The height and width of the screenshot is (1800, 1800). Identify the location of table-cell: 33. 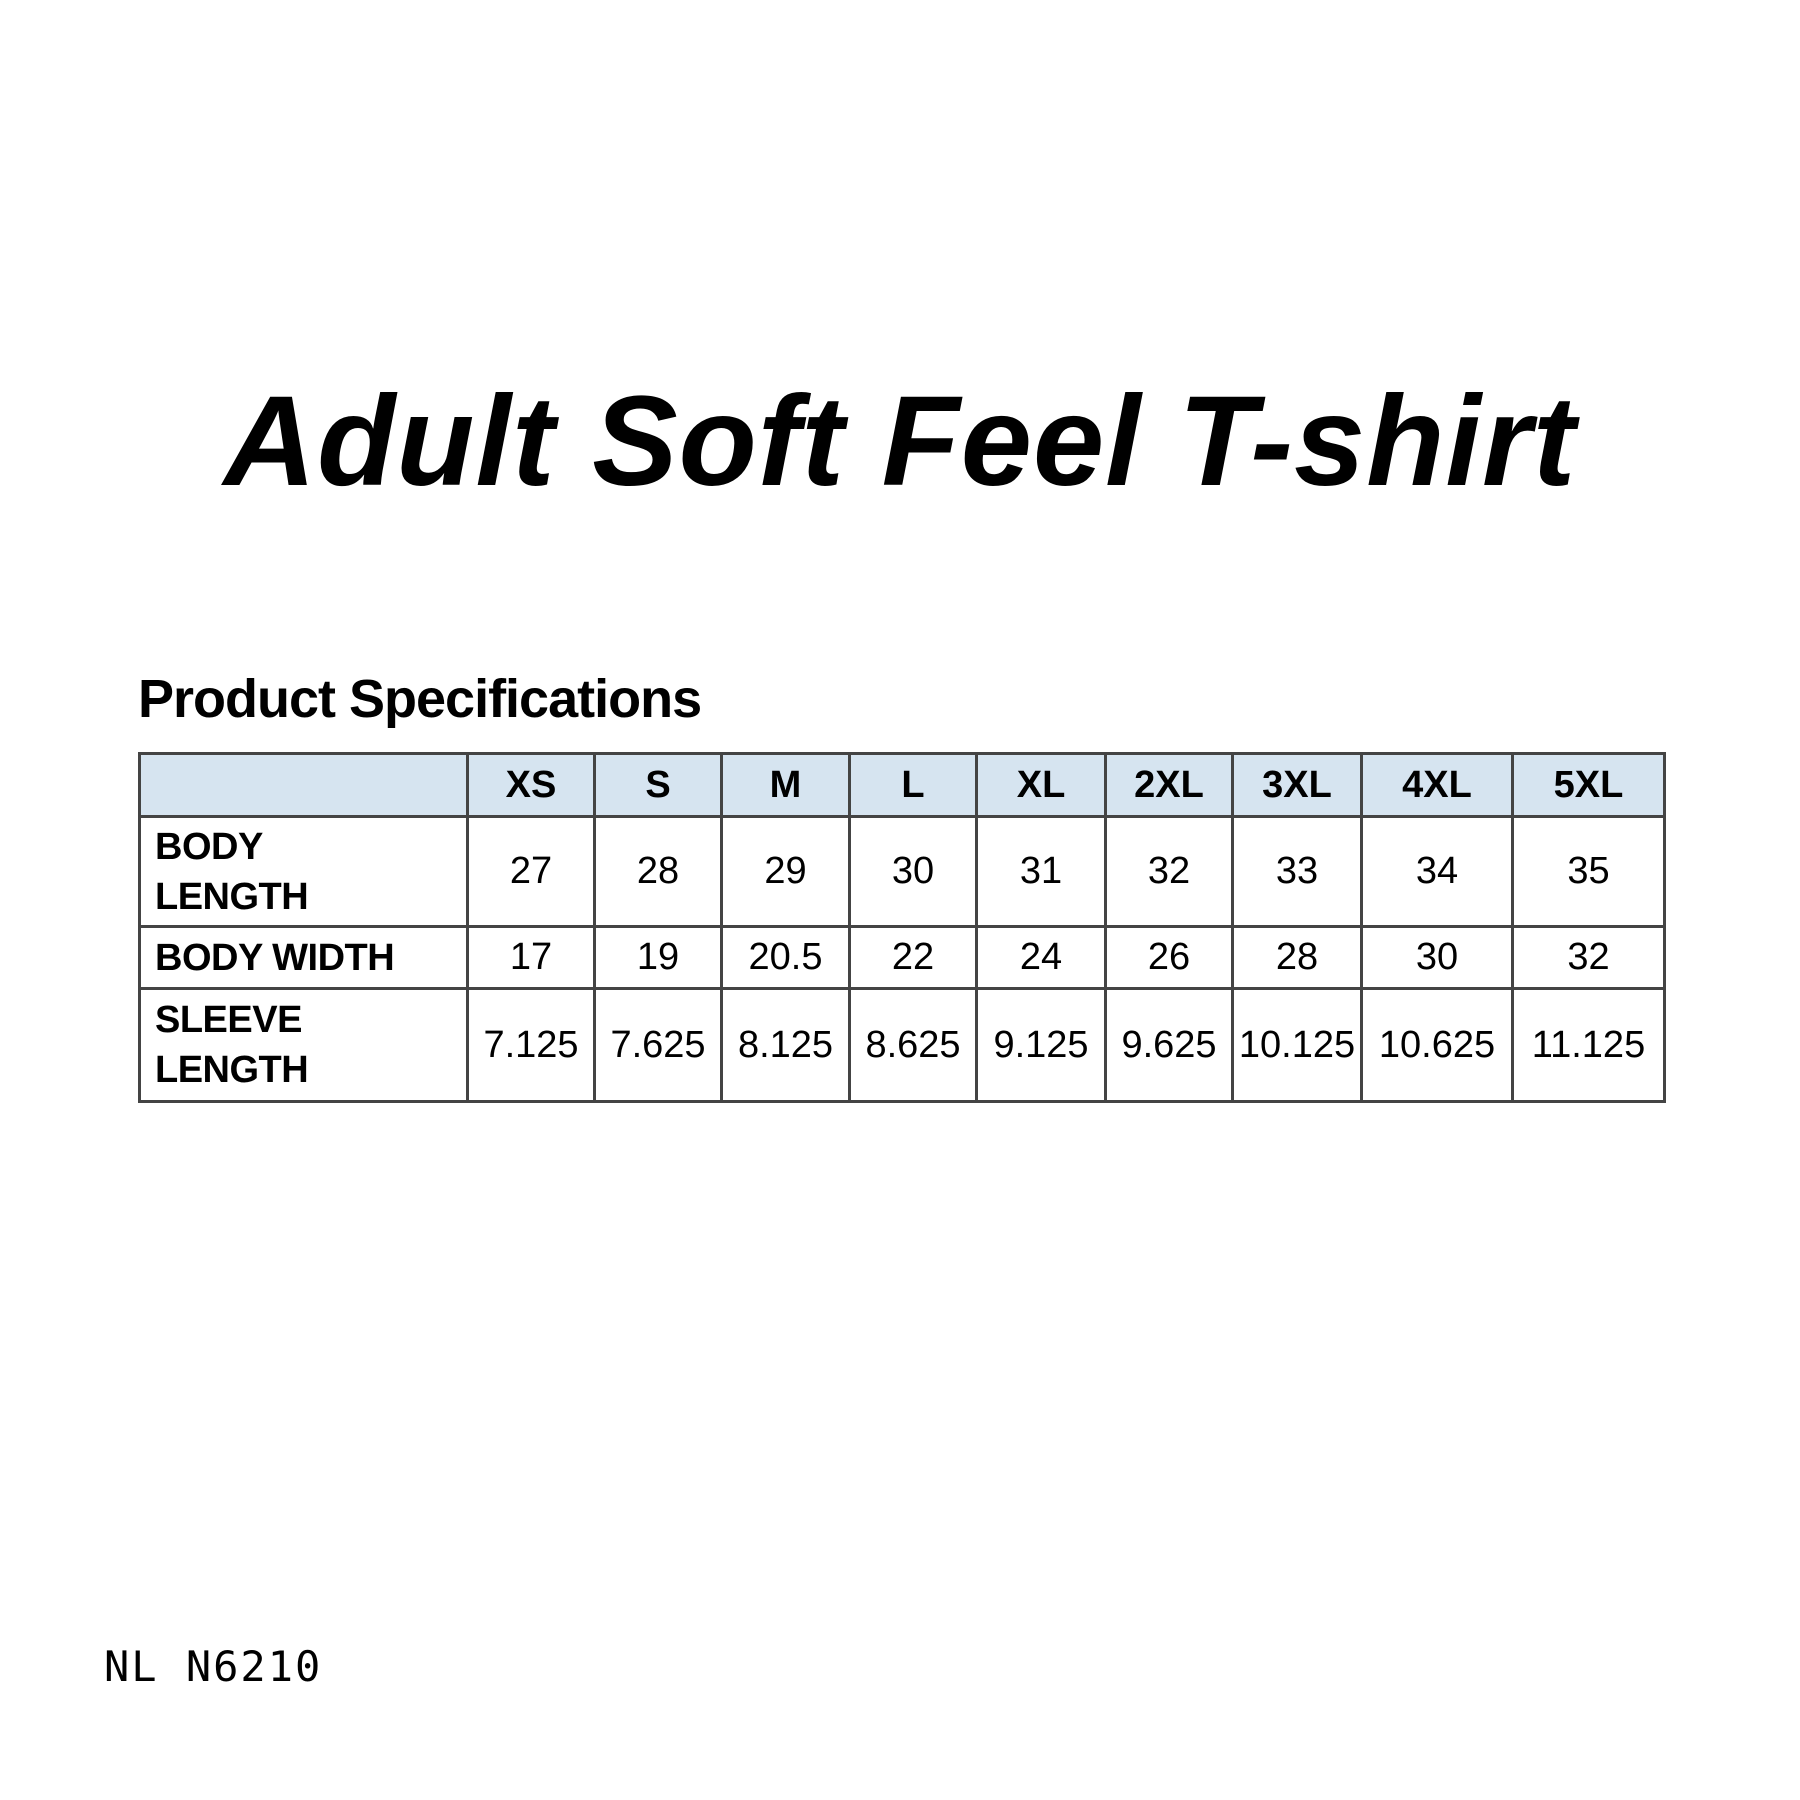
(1297, 871).